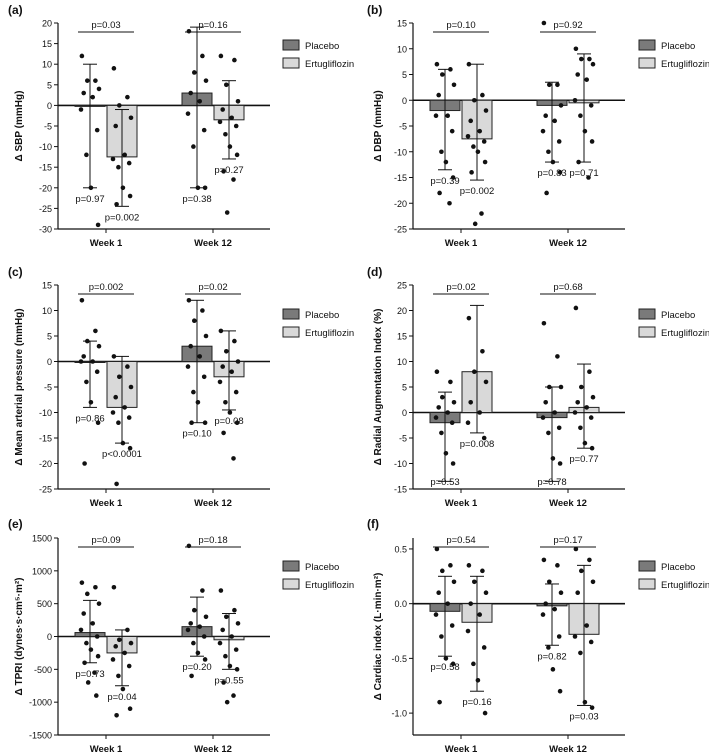 The image size is (709, 754). I want to click on y-axis-label: Δ TPRI (dynes·s·cm⁵·m²), so click(19, 636).